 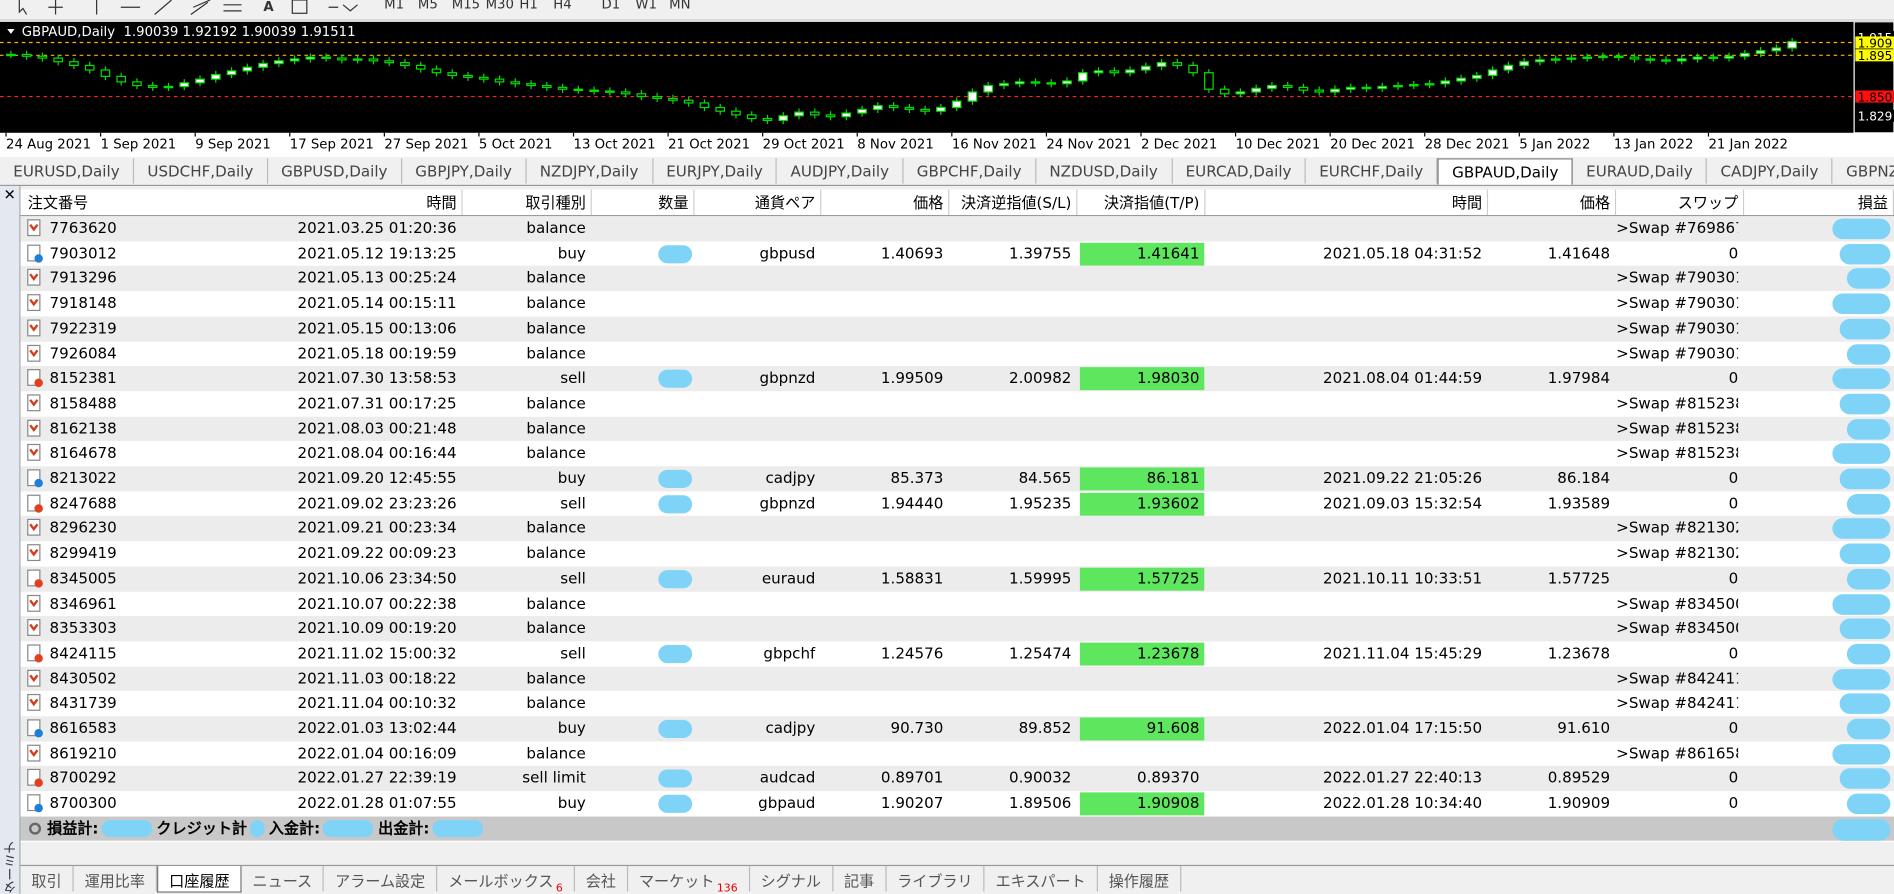 What do you see at coordinates (1141, 202) in the screenshot?
I see `column-header: 決済指値(T/P)` at bounding box center [1141, 202].